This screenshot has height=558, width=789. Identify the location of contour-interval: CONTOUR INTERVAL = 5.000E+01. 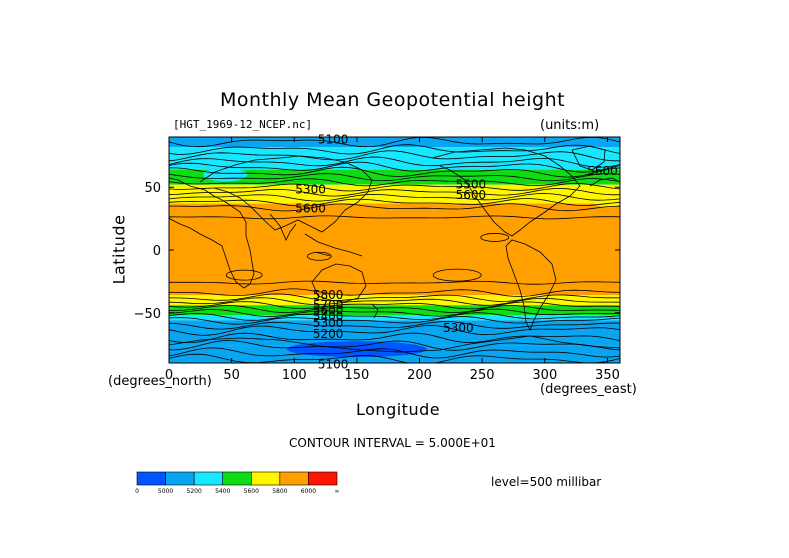
(392, 443).